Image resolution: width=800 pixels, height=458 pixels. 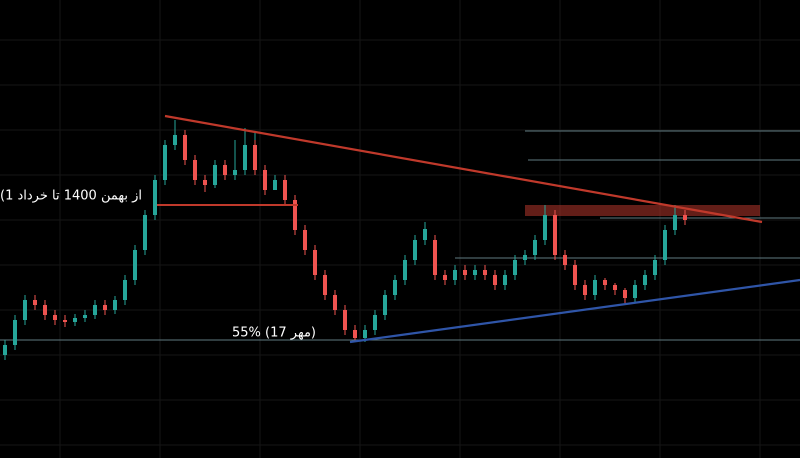 I want to click on range-annotation: (از بهمن 1400 تا خرداد 1, so click(x=71, y=196).